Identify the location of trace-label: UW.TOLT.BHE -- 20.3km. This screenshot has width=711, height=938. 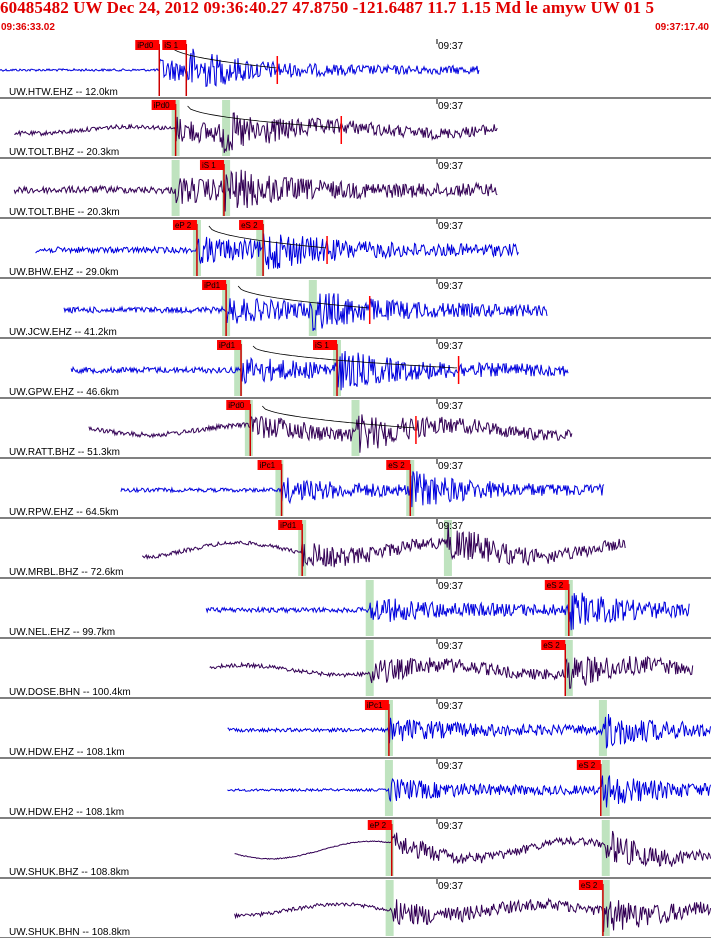
(64, 212).